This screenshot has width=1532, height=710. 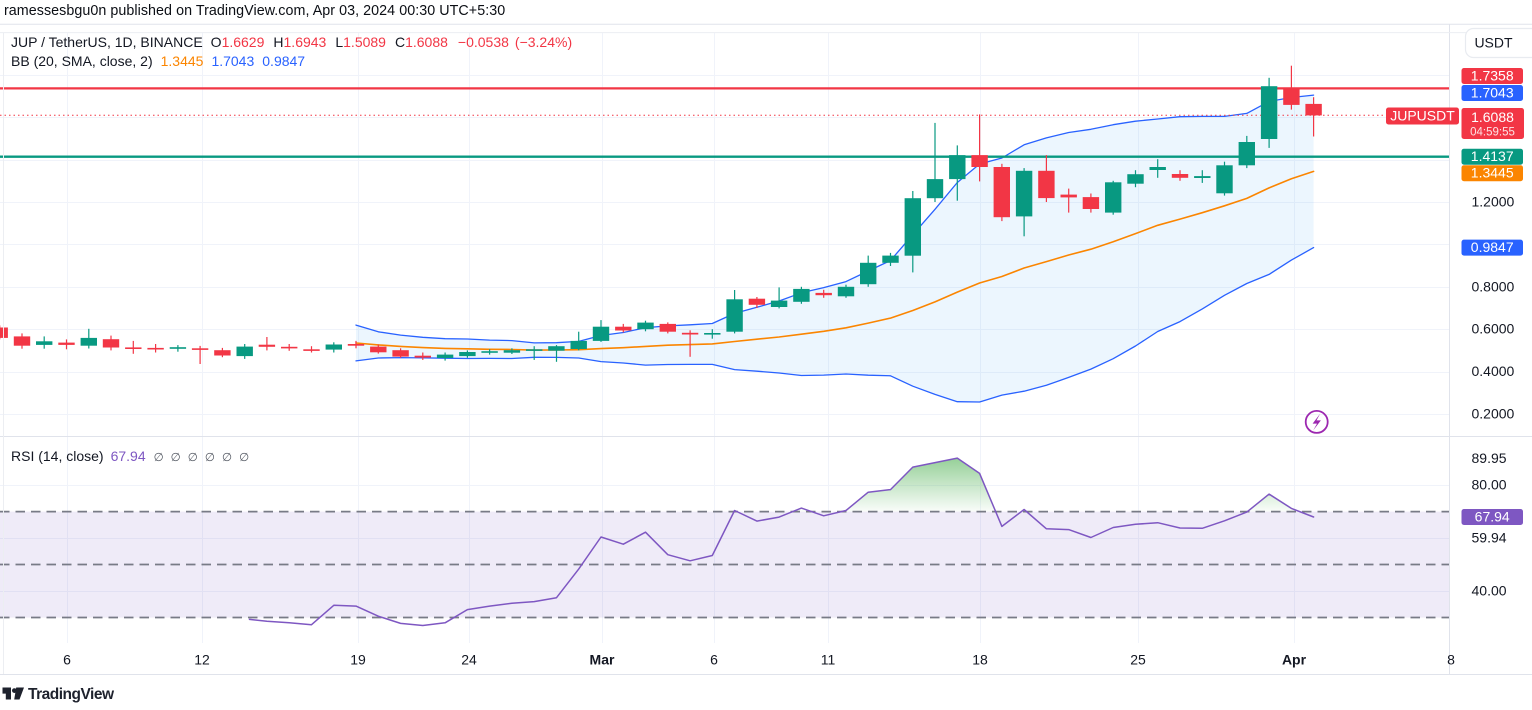 What do you see at coordinates (1493, 371) in the screenshot?
I see `svg-text: 0.4000` at bounding box center [1493, 371].